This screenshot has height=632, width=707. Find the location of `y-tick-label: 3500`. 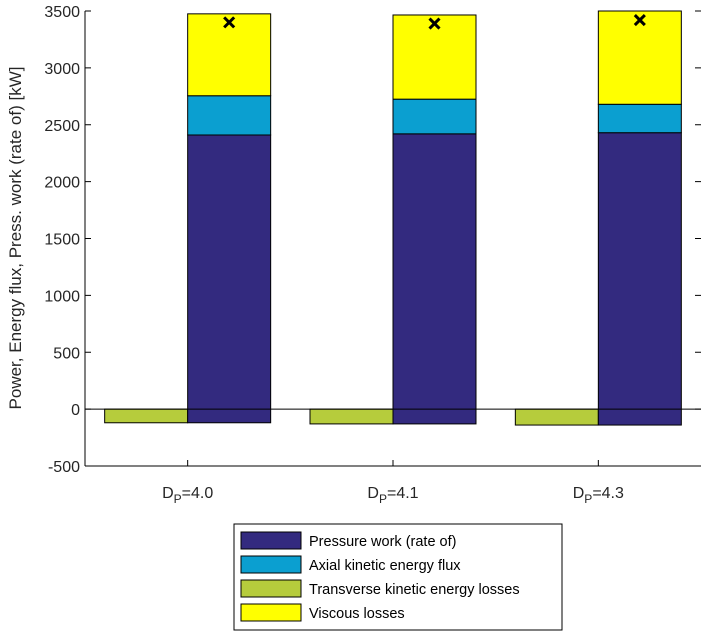

y-tick-label: 3500 is located at coordinates (62, 12).